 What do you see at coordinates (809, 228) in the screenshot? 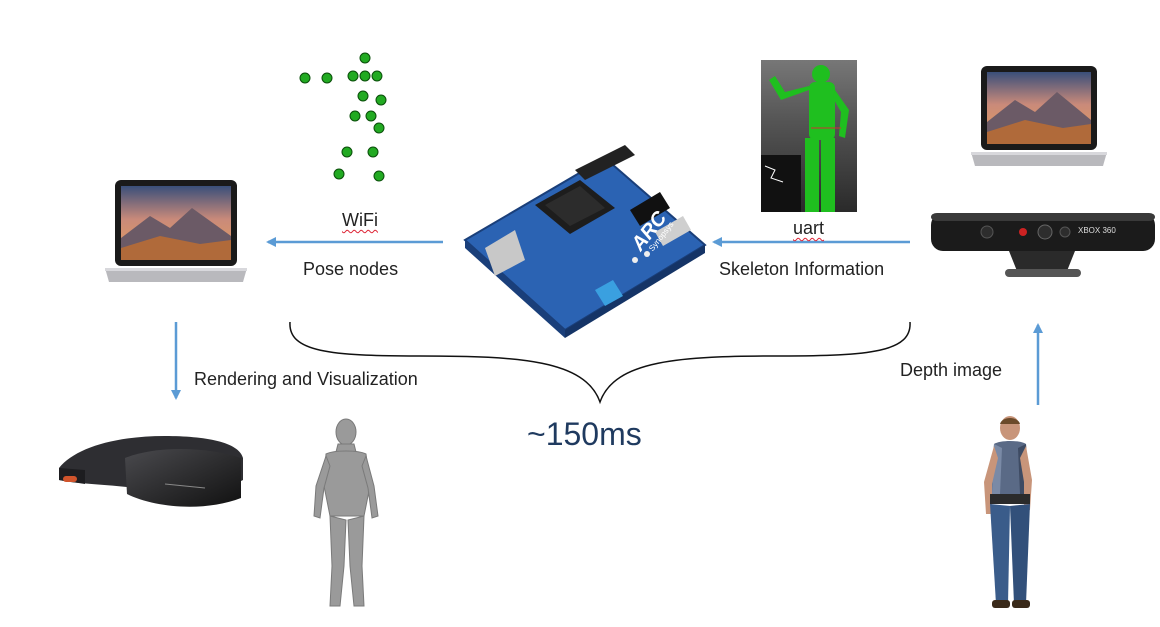
I see `uart-label: uart` at bounding box center [809, 228].